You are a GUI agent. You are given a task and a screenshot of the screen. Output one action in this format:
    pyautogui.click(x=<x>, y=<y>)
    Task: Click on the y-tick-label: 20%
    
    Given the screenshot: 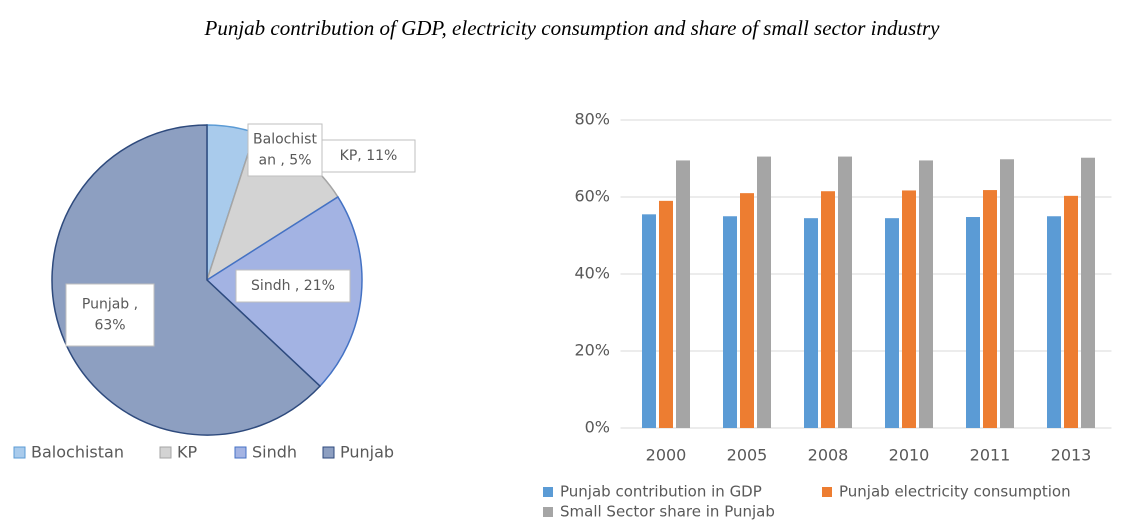 What is the action you would take?
    pyautogui.click(x=592, y=350)
    